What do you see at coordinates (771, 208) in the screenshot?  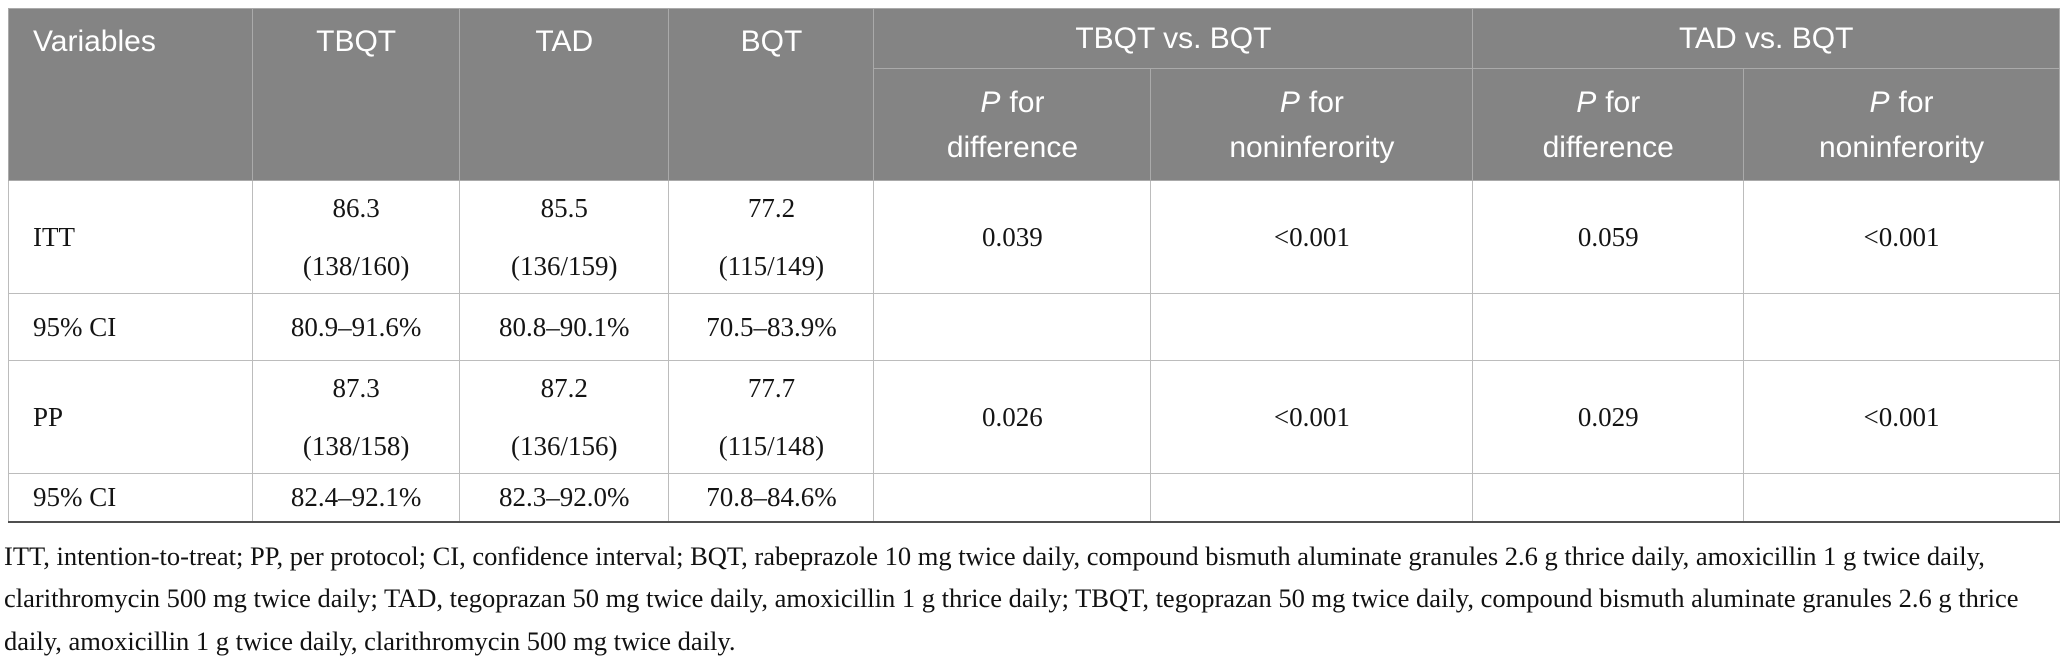 I see `cell-value: 77.2` at bounding box center [771, 208].